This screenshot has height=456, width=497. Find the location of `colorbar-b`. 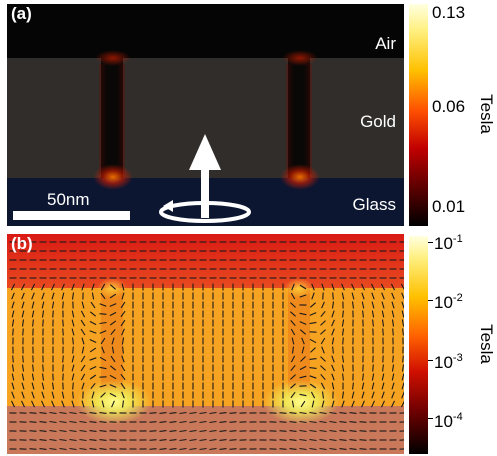

colorbar-b is located at coordinates (418, 345).